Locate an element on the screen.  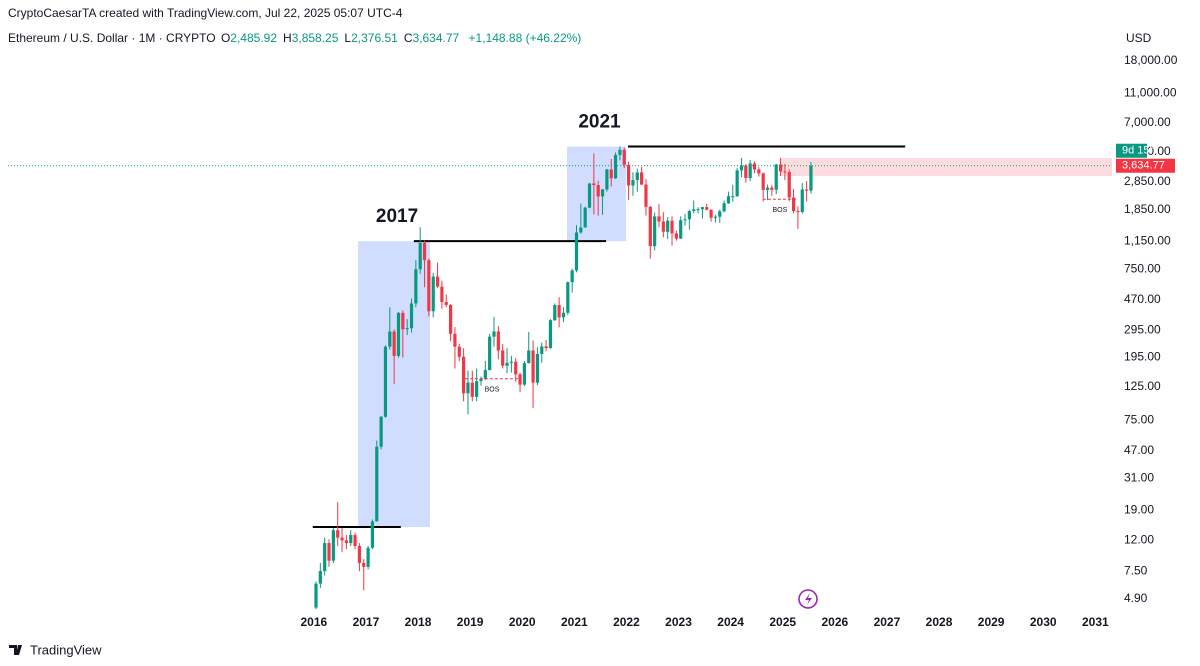
y-tick-label: 1,150.00 is located at coordinates (1147, 240).